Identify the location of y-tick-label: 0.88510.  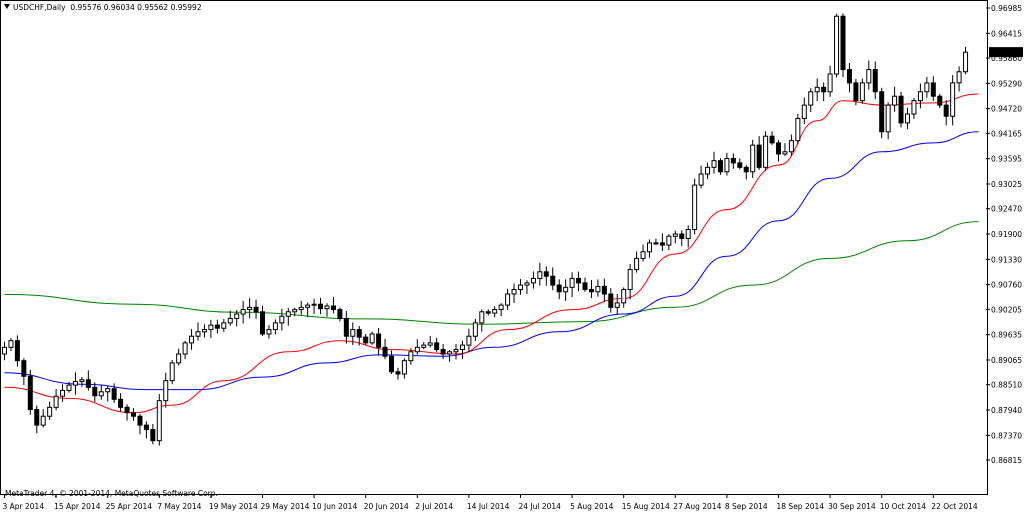
(1006, 385).